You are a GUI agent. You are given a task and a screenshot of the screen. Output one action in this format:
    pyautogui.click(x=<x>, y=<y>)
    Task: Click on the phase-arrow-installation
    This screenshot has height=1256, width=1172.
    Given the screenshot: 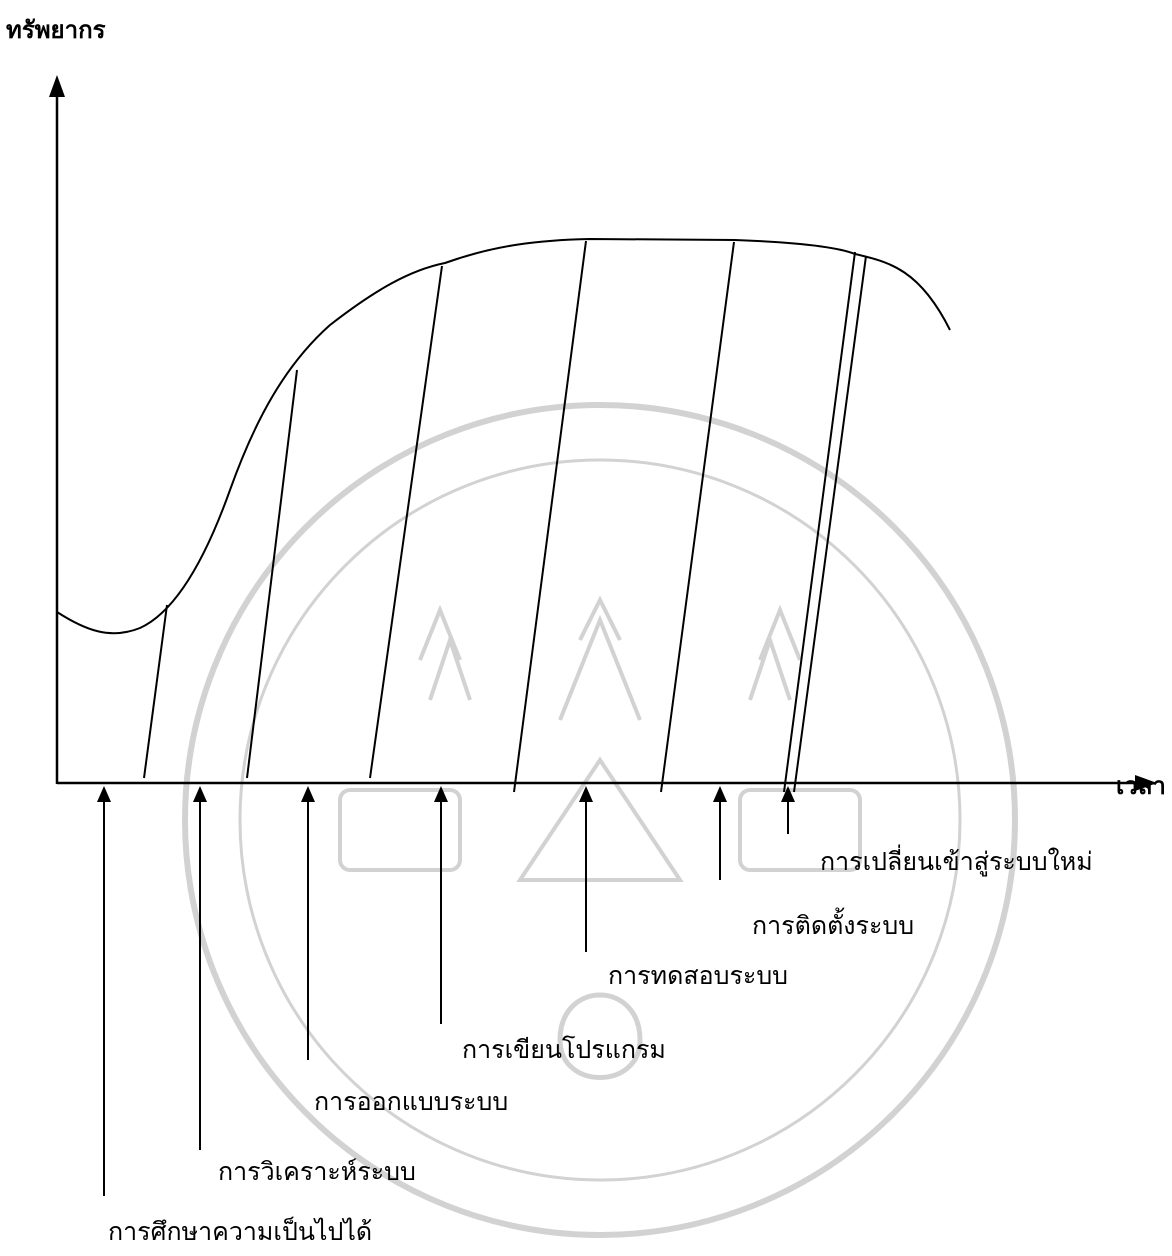 What is the action you would take?
    pyautogui.click(x=720, y=833)
    